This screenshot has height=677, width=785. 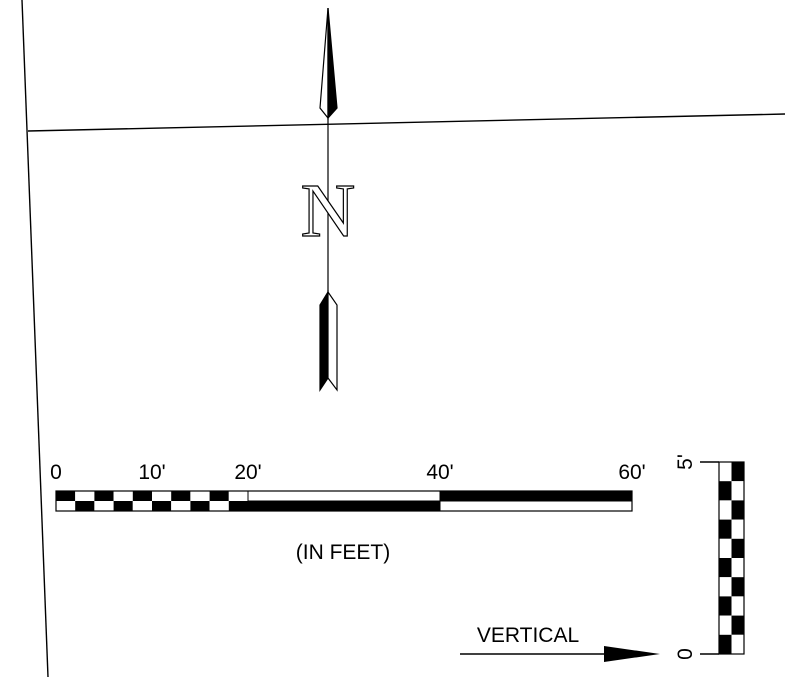 I want to click on north-arrow: N, so click(x=328, y=199).